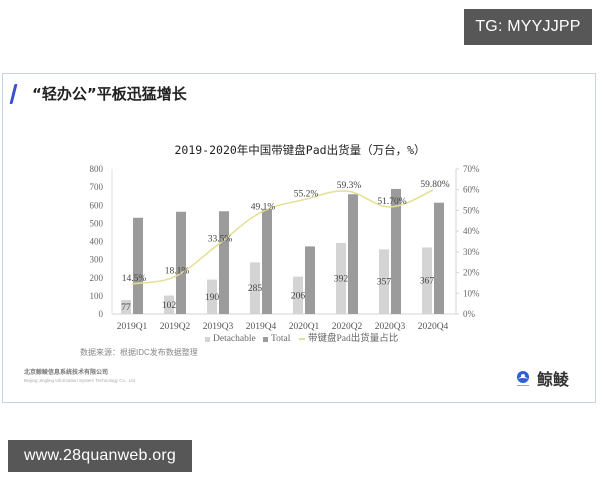 The width and height of the screenshot is (600, 480). I want to click on y-left-tick-label: 200, so click(97, 278).